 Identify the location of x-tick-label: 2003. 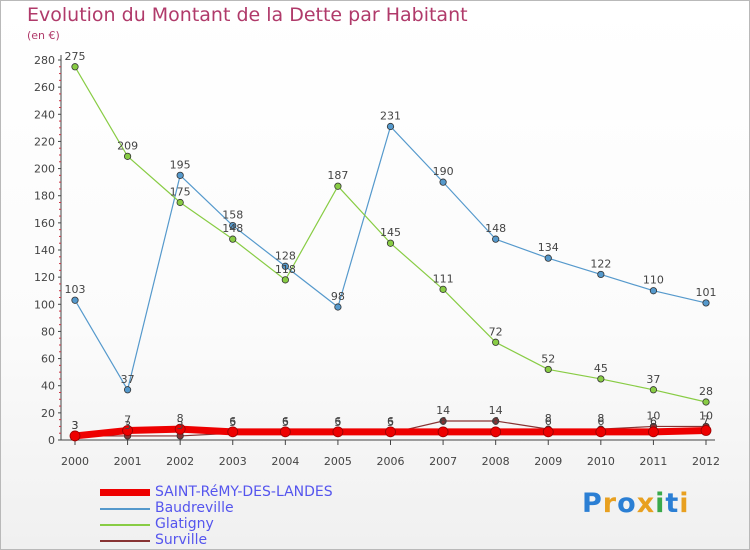
(233, 461).